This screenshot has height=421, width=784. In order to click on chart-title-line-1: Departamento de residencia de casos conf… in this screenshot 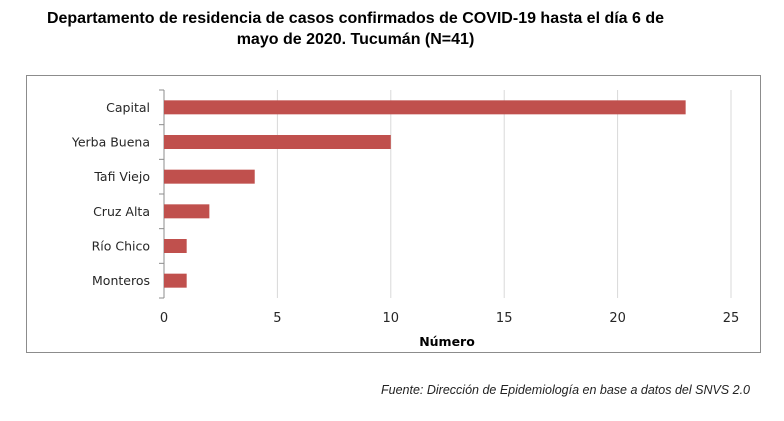, I will do `click(355, 18)`.